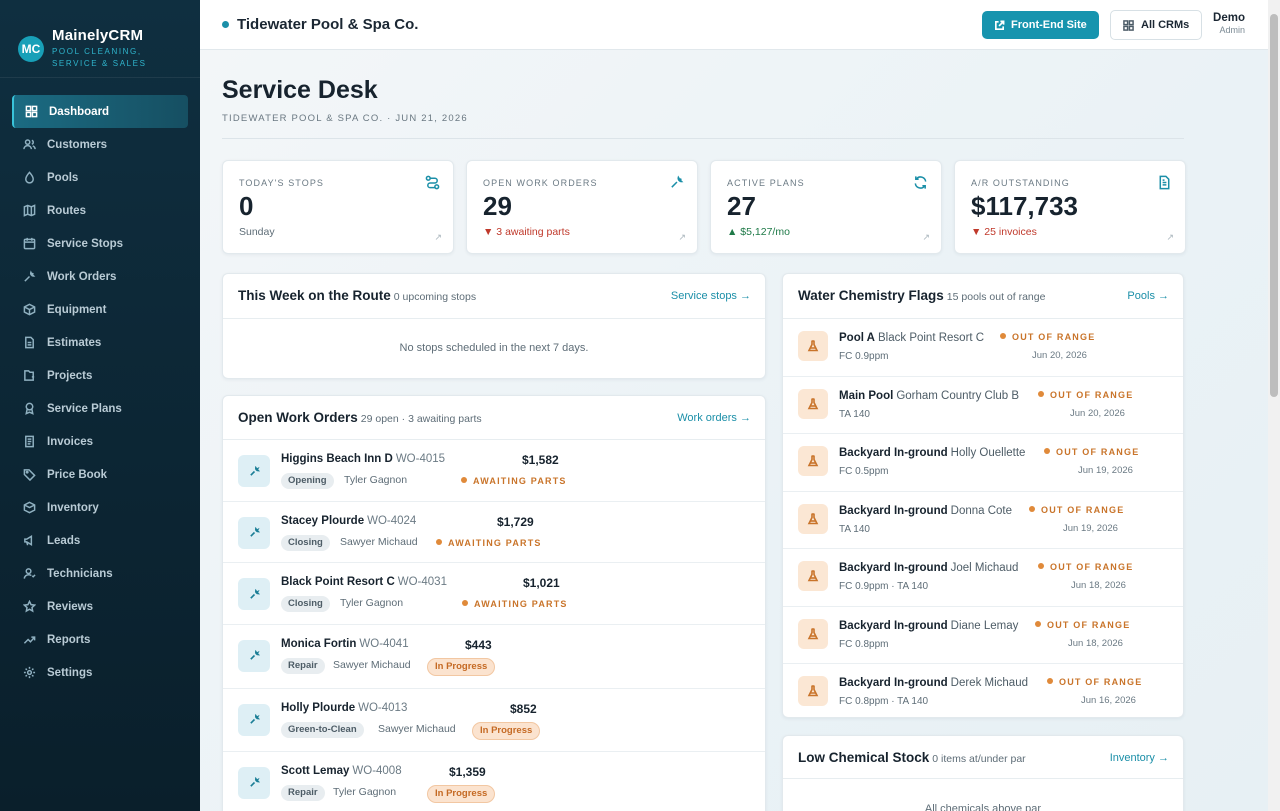 The height and width of the screenshot is (811, 1280). I want to click on customer-name: Scott Lemay, so click(315, 770).